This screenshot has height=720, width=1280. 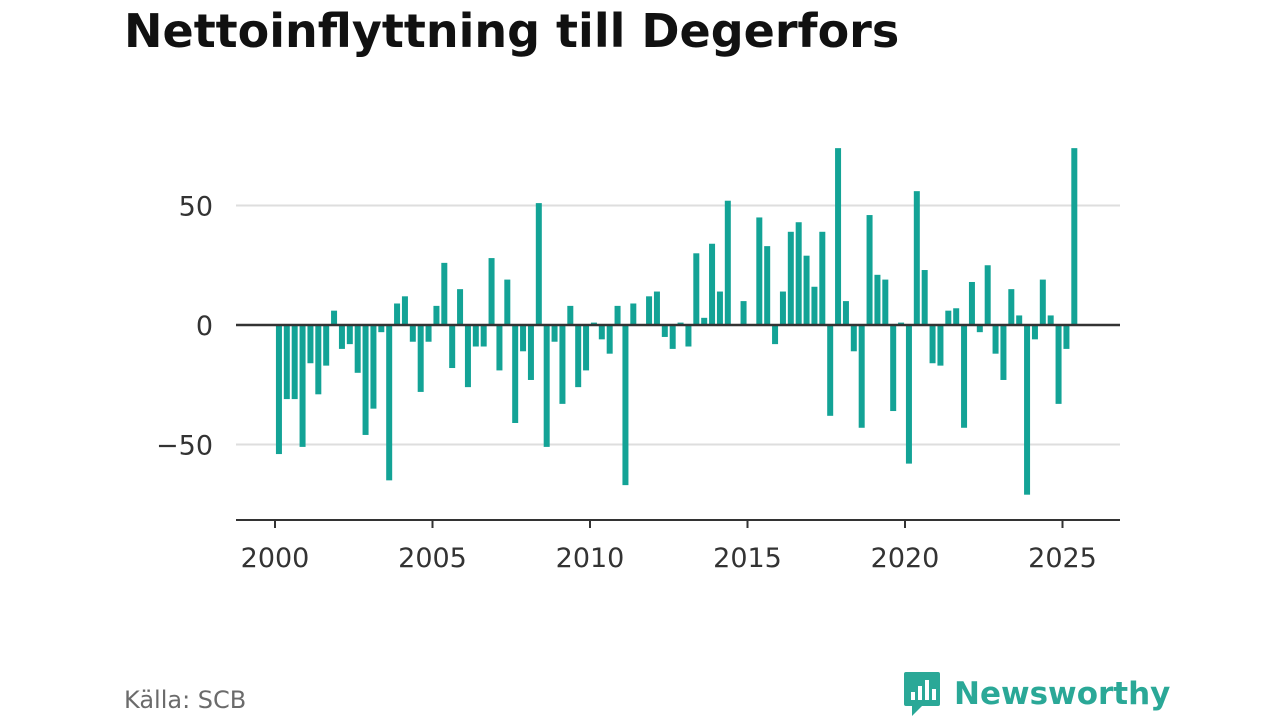 I want to click on brand-name: Newsworthy, so click(x=1062, y=694).